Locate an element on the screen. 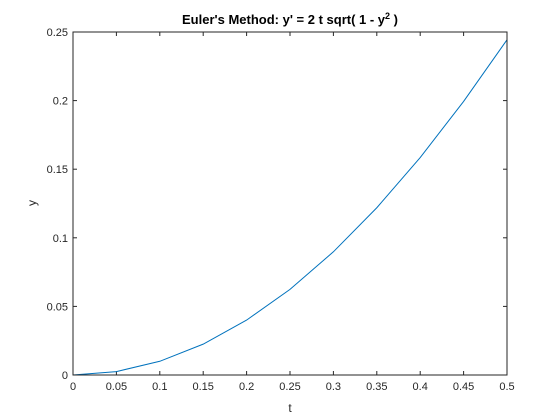  chart-title: Euler's Method: y' = 2 t sqrt( 1 - y2 ) is located at coordinates (290, 19).